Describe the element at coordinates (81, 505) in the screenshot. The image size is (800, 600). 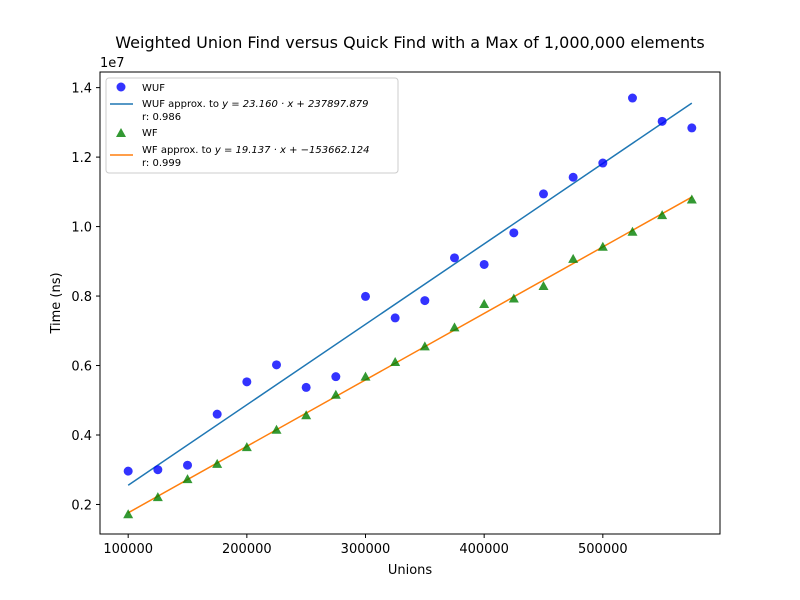
I see `y-tick-label: 0.2` at that location.